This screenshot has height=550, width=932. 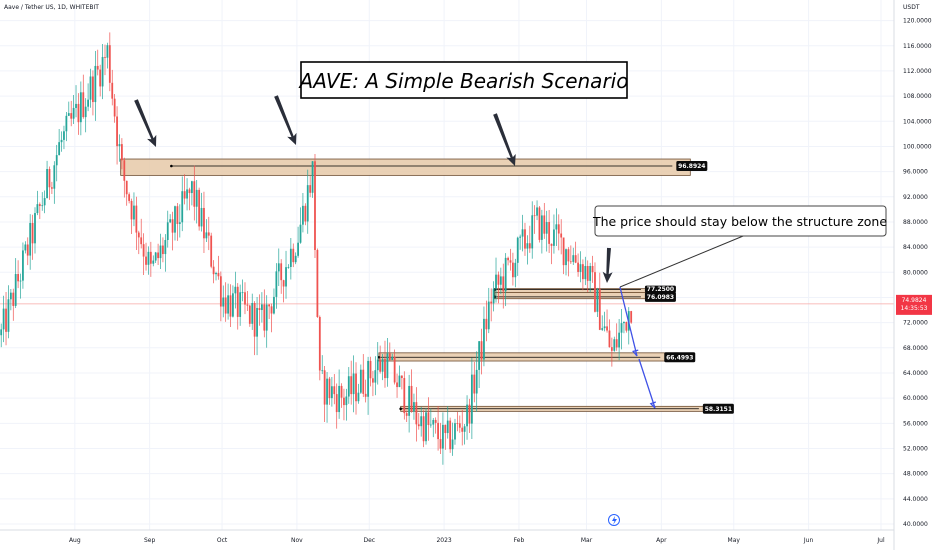 What do you see at coordinates (915, 197) in the screenshot?
I see `y-tick-label: 92.0000` at bounding box center [915, 197].